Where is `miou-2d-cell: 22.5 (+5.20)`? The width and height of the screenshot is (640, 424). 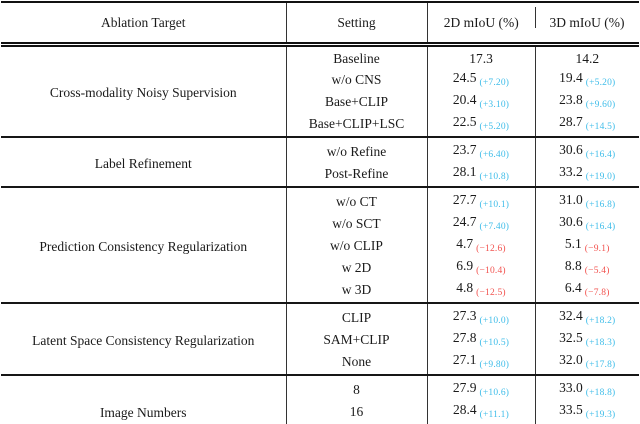 miou-2d-cell: 22.5 (+5.20) is located at coordinates (480, 124).